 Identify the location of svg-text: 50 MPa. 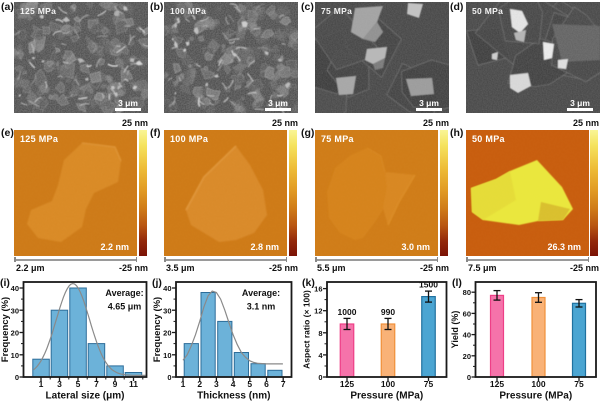
(487, 11).